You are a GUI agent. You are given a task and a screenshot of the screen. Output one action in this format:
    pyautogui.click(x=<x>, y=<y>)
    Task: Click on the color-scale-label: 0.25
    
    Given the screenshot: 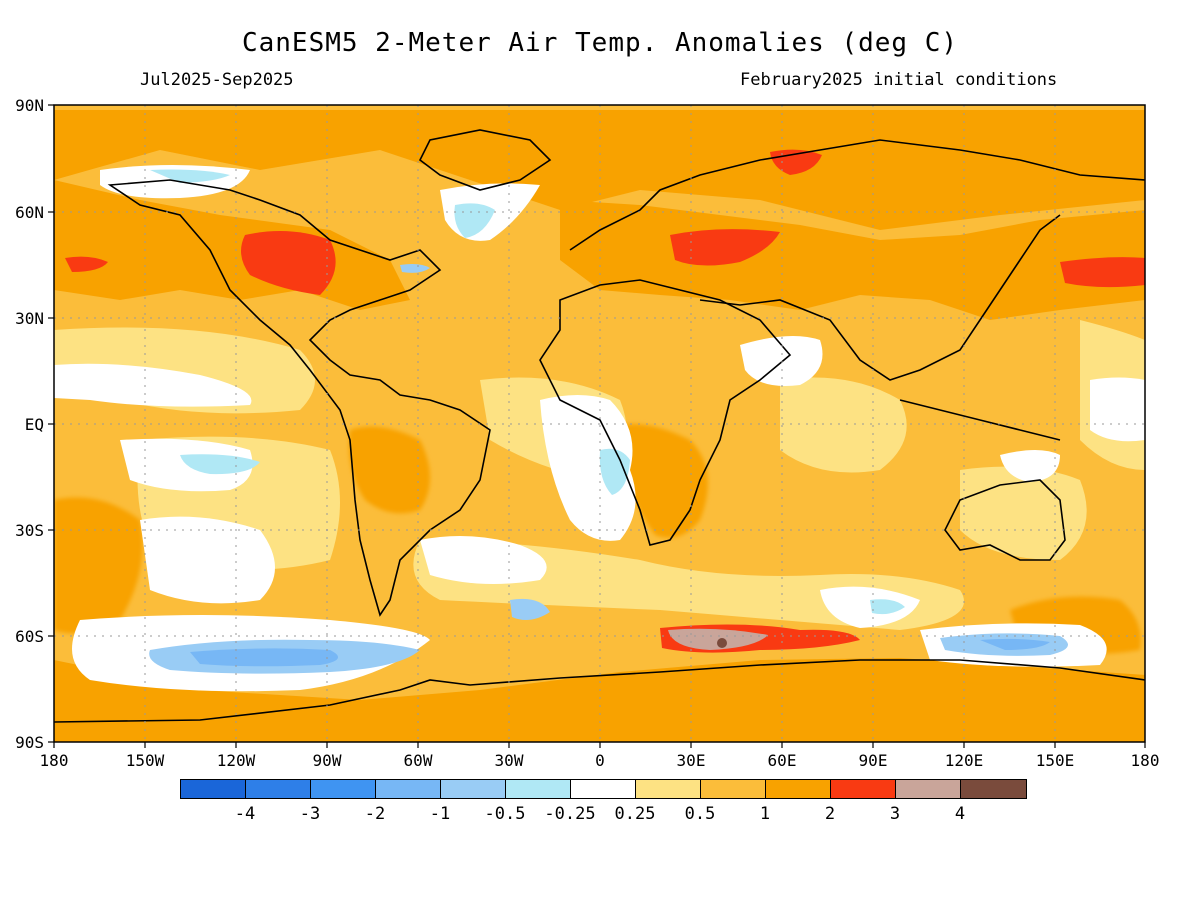 What is the action you would take?
    pyautogui.click(x=635, y=814)
    